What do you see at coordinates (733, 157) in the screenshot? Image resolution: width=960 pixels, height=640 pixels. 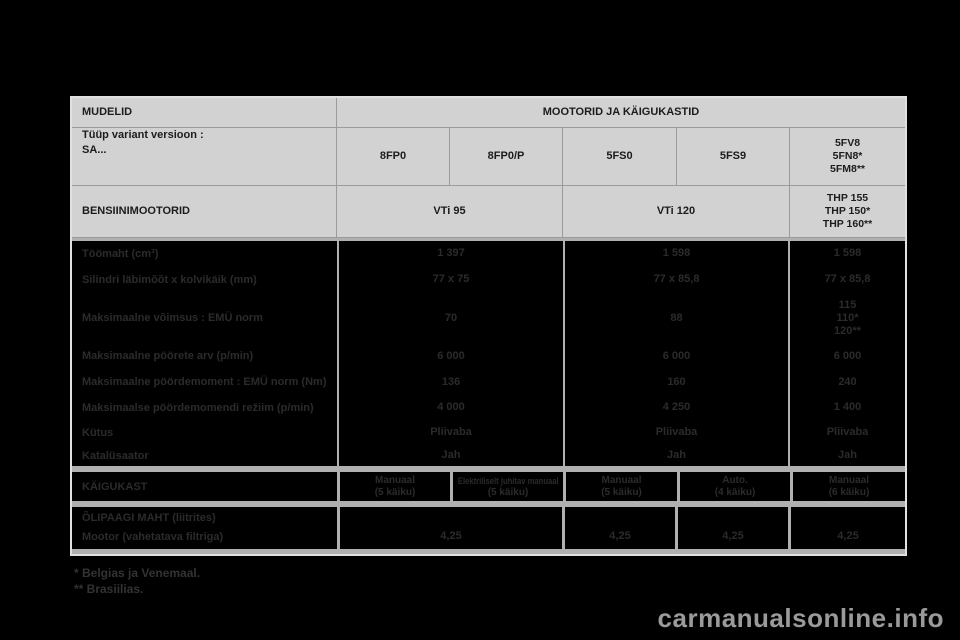 I see `variant-code-cell: 5FS9` at bounding box center [733, 157].